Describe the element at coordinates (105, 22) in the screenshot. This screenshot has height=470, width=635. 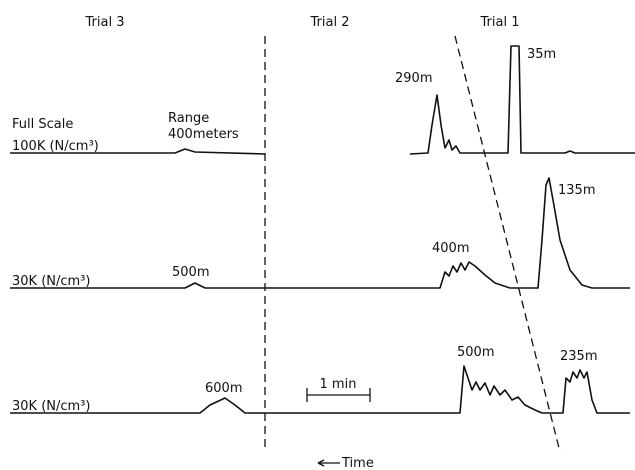
I see `column-label: Trial 3` at that location.